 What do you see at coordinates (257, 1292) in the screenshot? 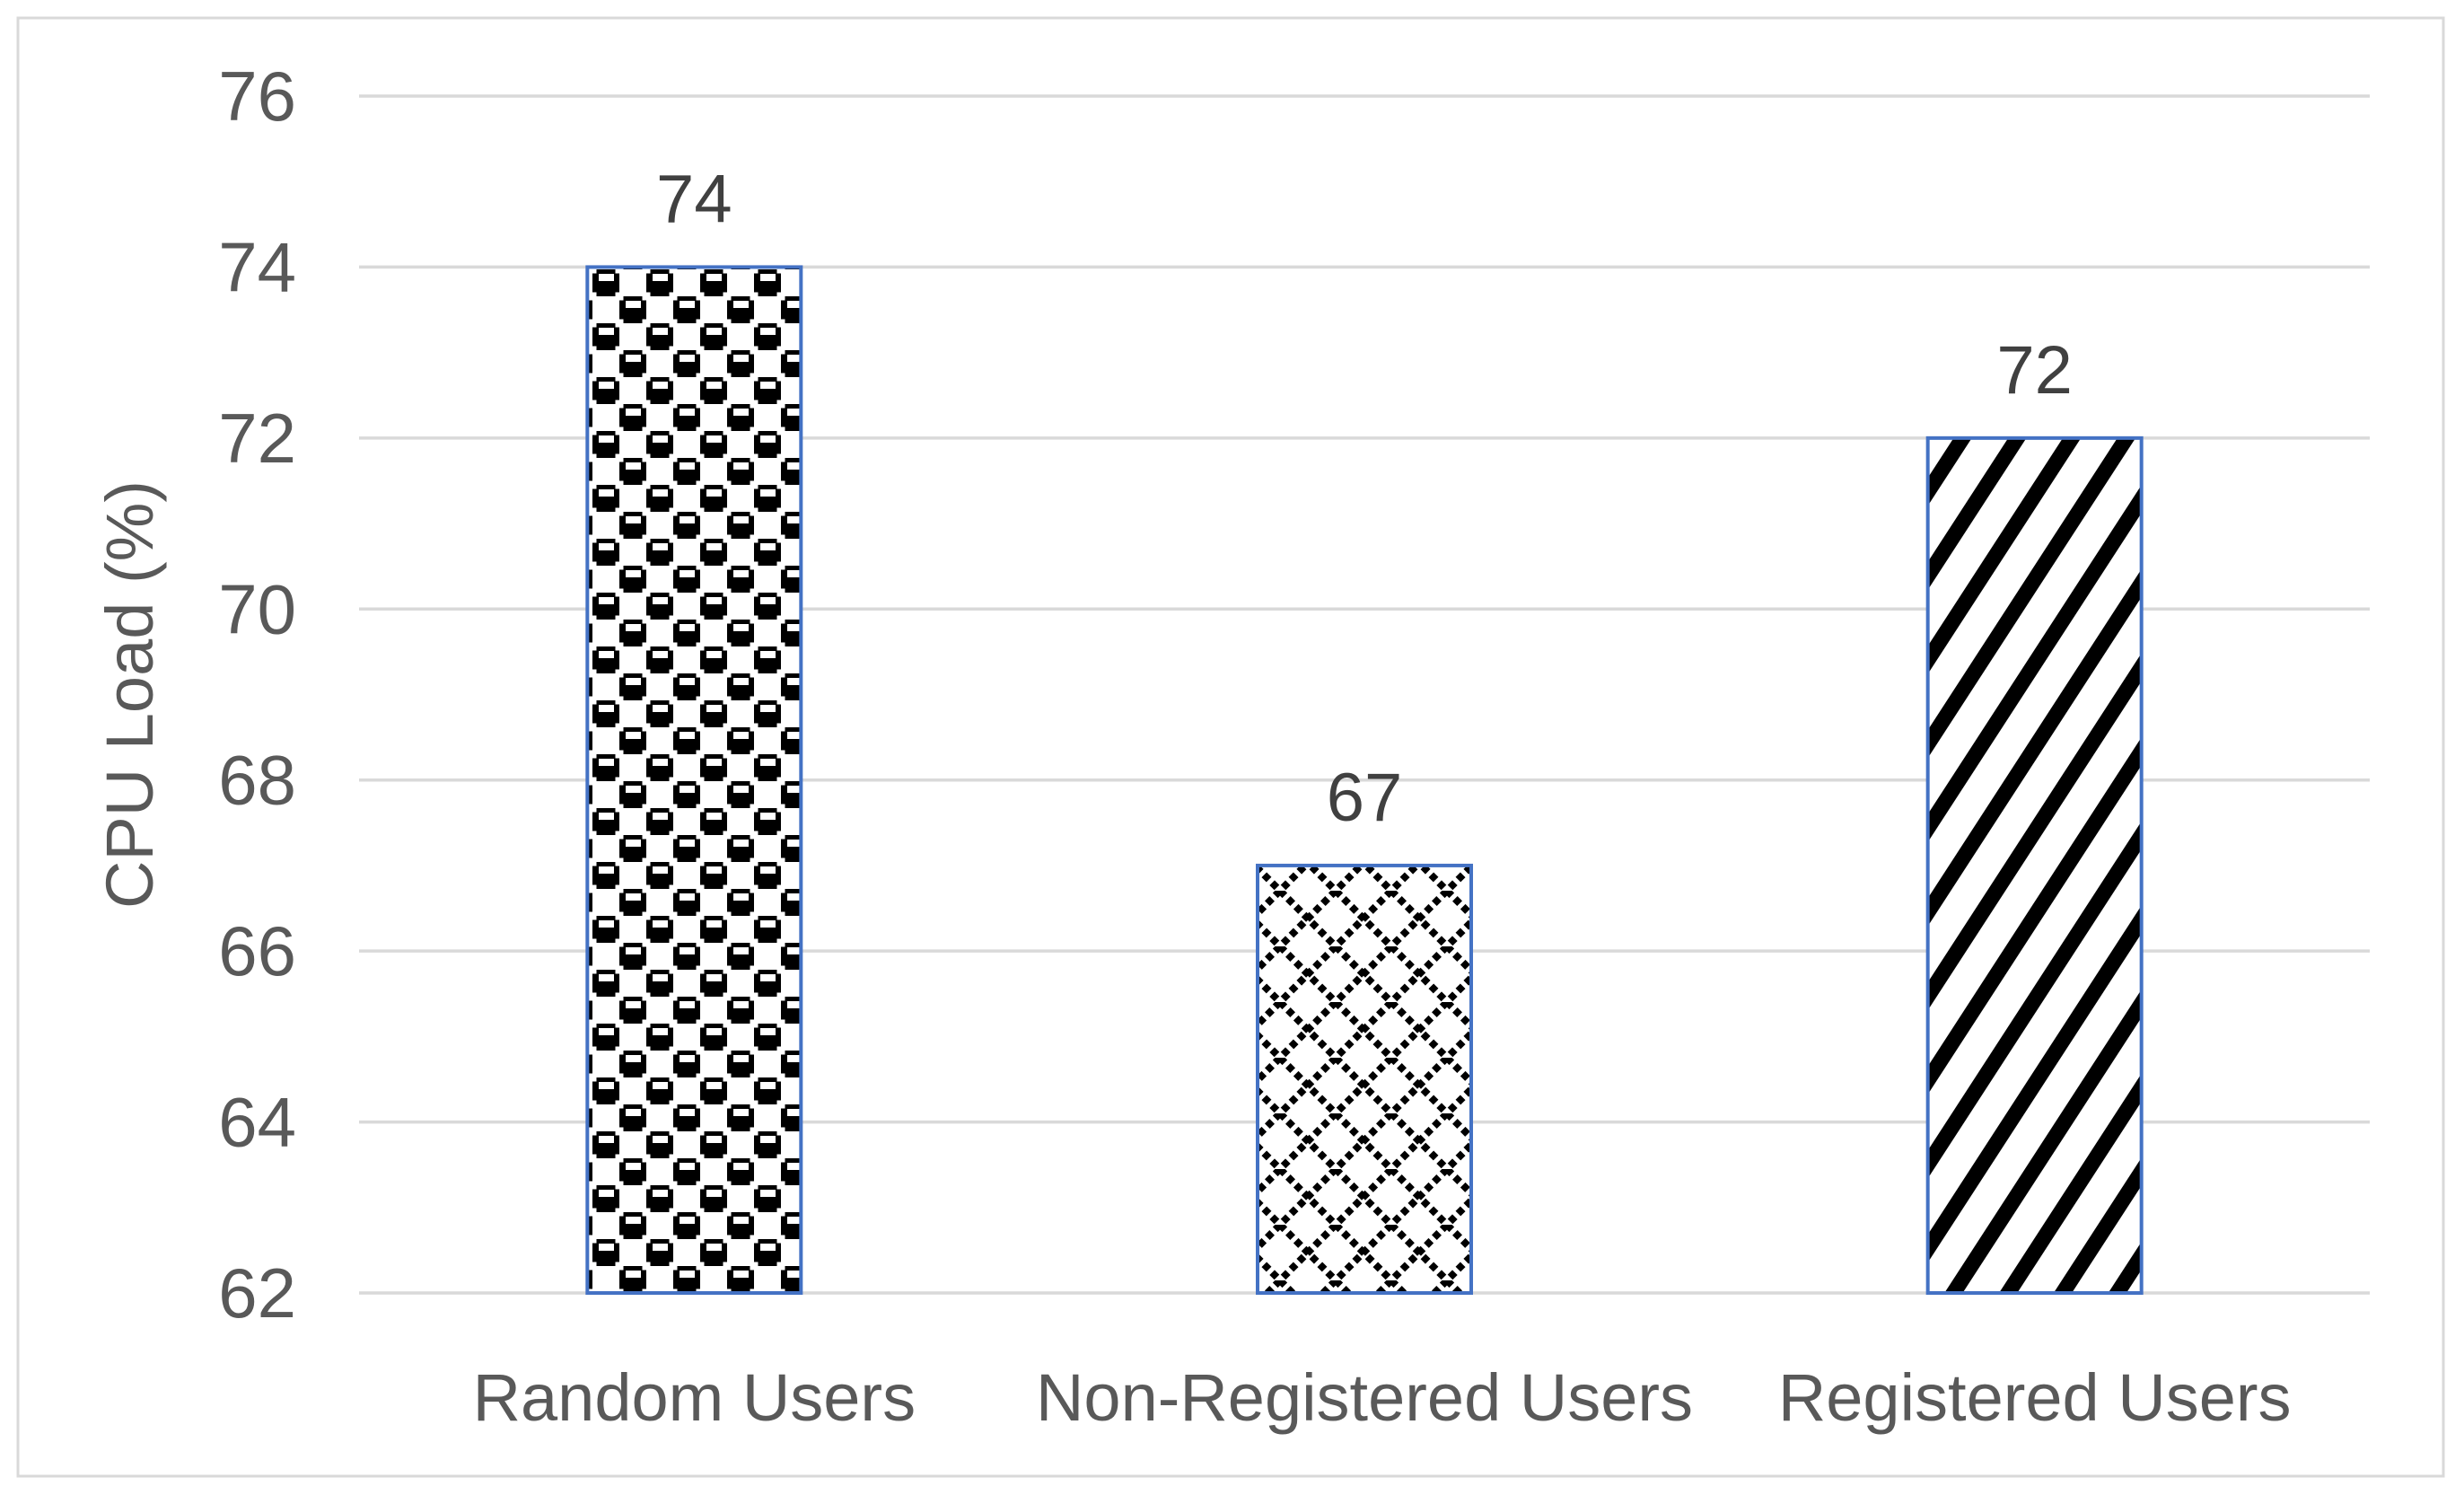
I see `y-tick-label: 62` at bounding box center [257, 1292].